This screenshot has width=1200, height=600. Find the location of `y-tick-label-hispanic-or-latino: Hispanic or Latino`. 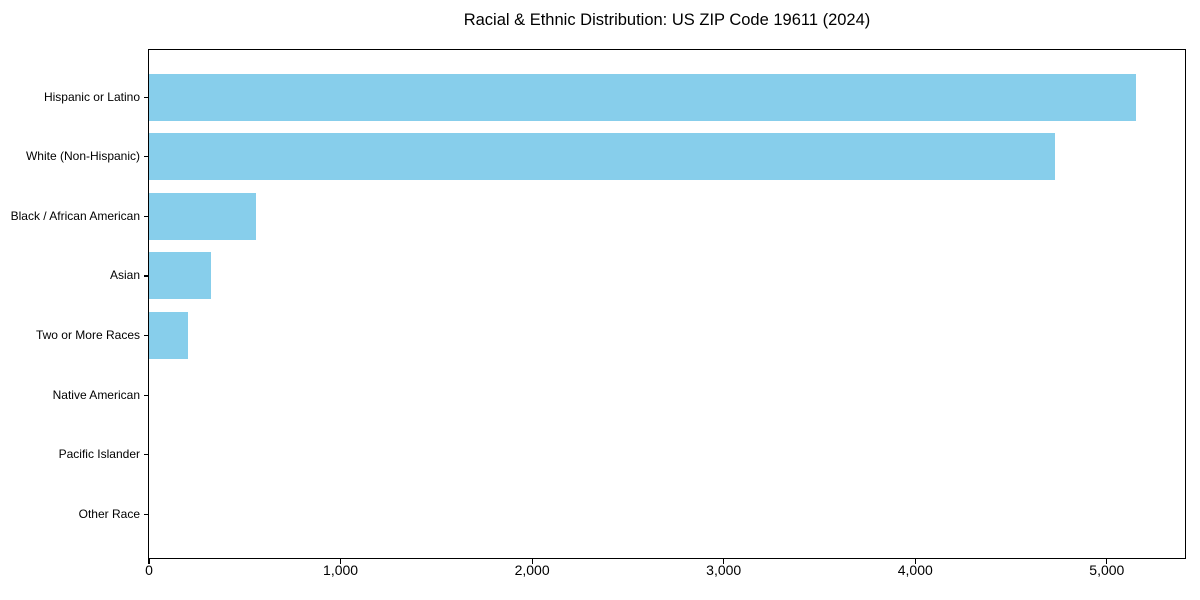

y-tick-label-hispanic-or-latino: Hispanic or Latino is located at coordinates (91, 96).